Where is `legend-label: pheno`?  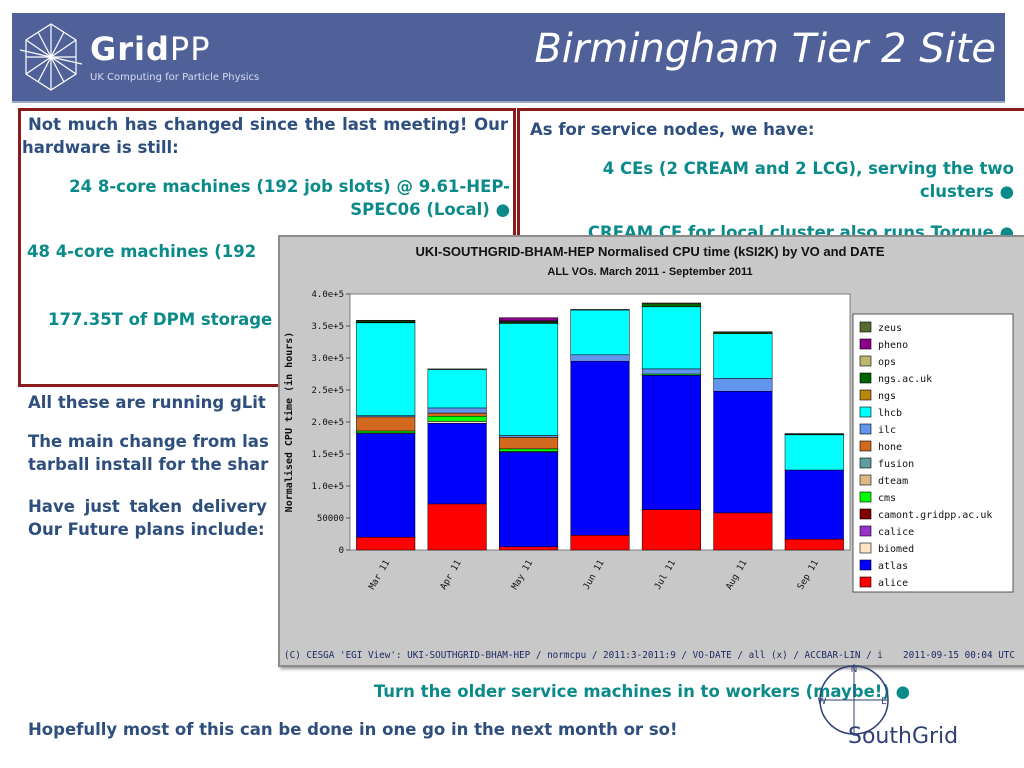 legend-label: pheno is located at coordinates (893, 345).